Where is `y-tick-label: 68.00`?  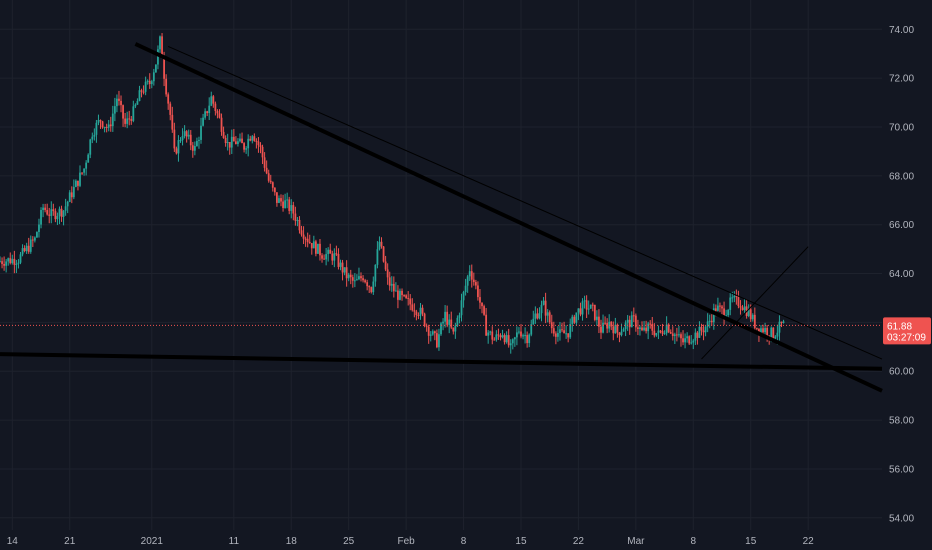
y-tick-label: 68.00 is located at coordinates (901, 176).